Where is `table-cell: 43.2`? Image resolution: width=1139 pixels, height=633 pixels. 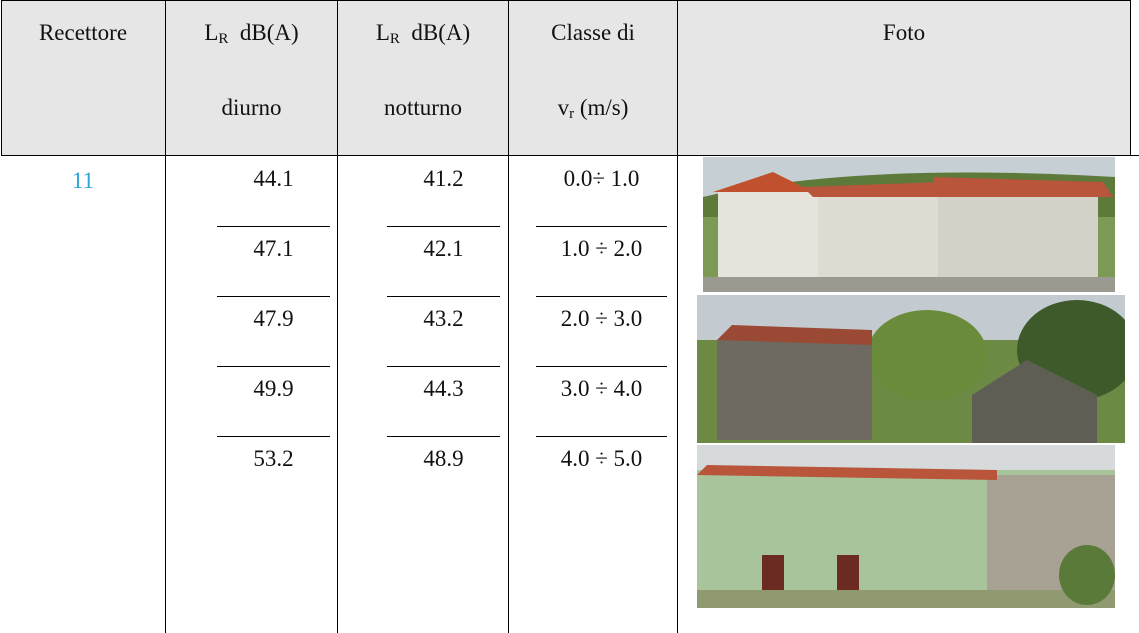
table-cell: 43.2 is located at coordinates (443, 318).